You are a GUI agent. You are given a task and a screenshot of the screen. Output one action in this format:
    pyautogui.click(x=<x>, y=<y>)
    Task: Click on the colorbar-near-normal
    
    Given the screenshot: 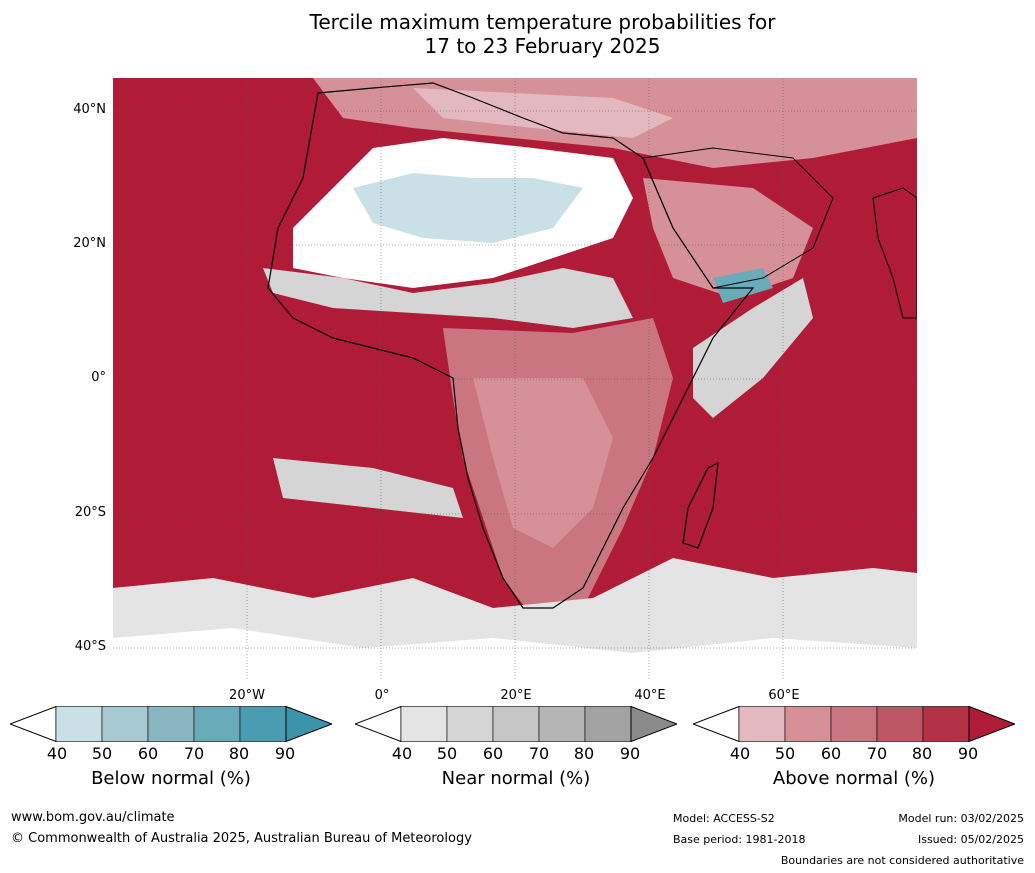 What is the action you would take?
    pyautogui.click(x=516, y=724)
    